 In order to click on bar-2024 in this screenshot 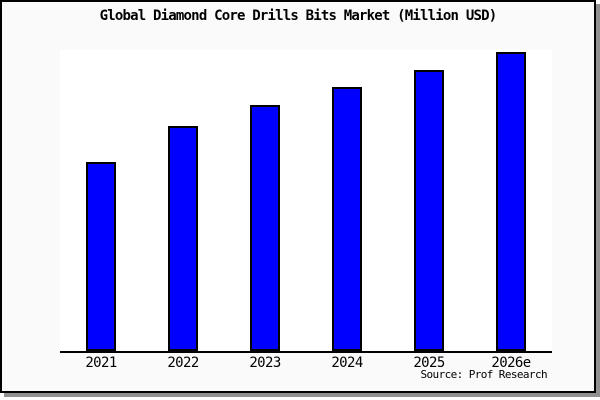, I will do `click(347, 219)`.